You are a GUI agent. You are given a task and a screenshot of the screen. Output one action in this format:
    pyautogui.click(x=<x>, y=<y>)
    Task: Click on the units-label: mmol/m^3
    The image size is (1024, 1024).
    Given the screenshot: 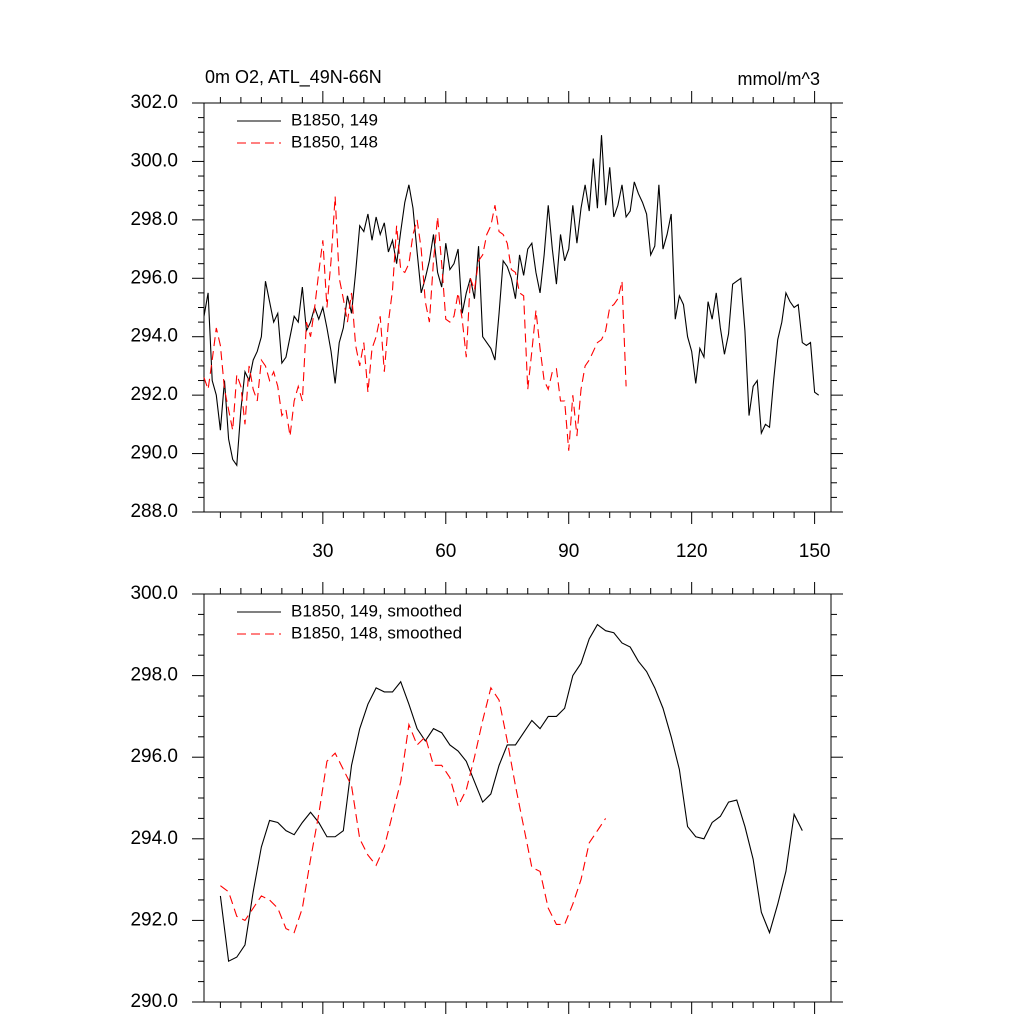 What is the action you would take?
    pyautogui.click(x=779, y=79)
    